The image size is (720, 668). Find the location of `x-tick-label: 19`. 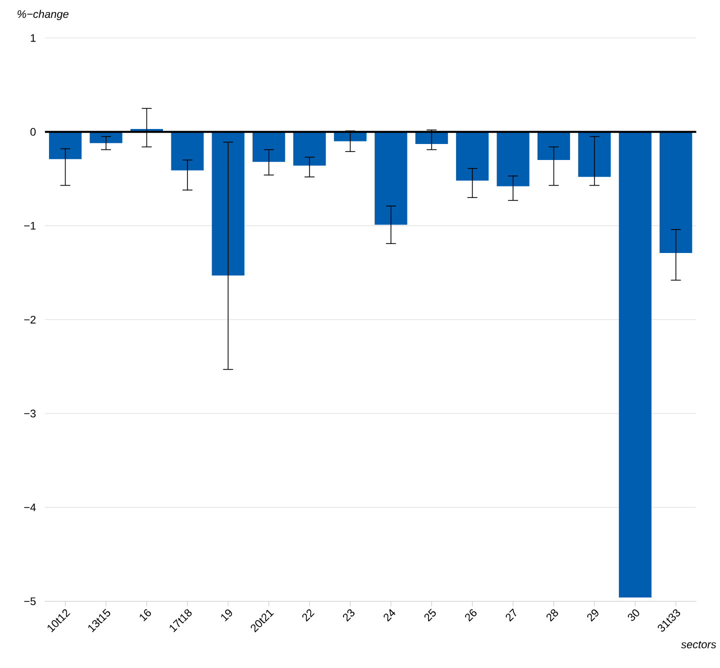

x-tick-label: 19 is located at coordinates (226, 615).